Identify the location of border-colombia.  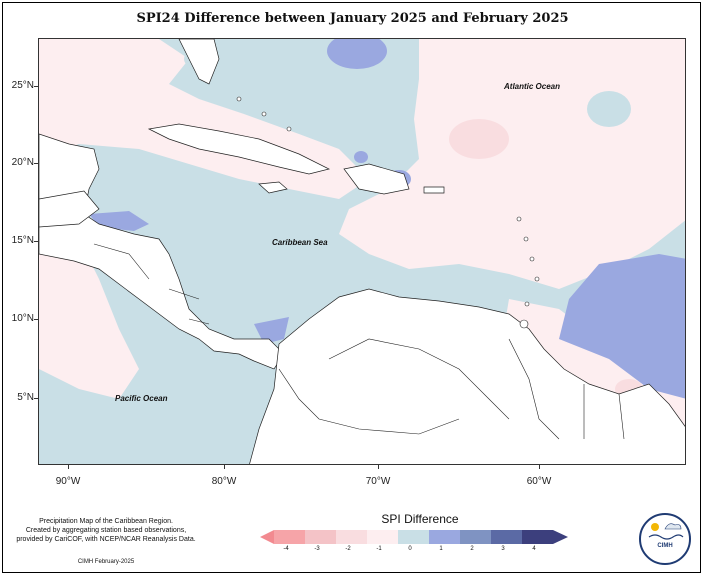
(369, 401).